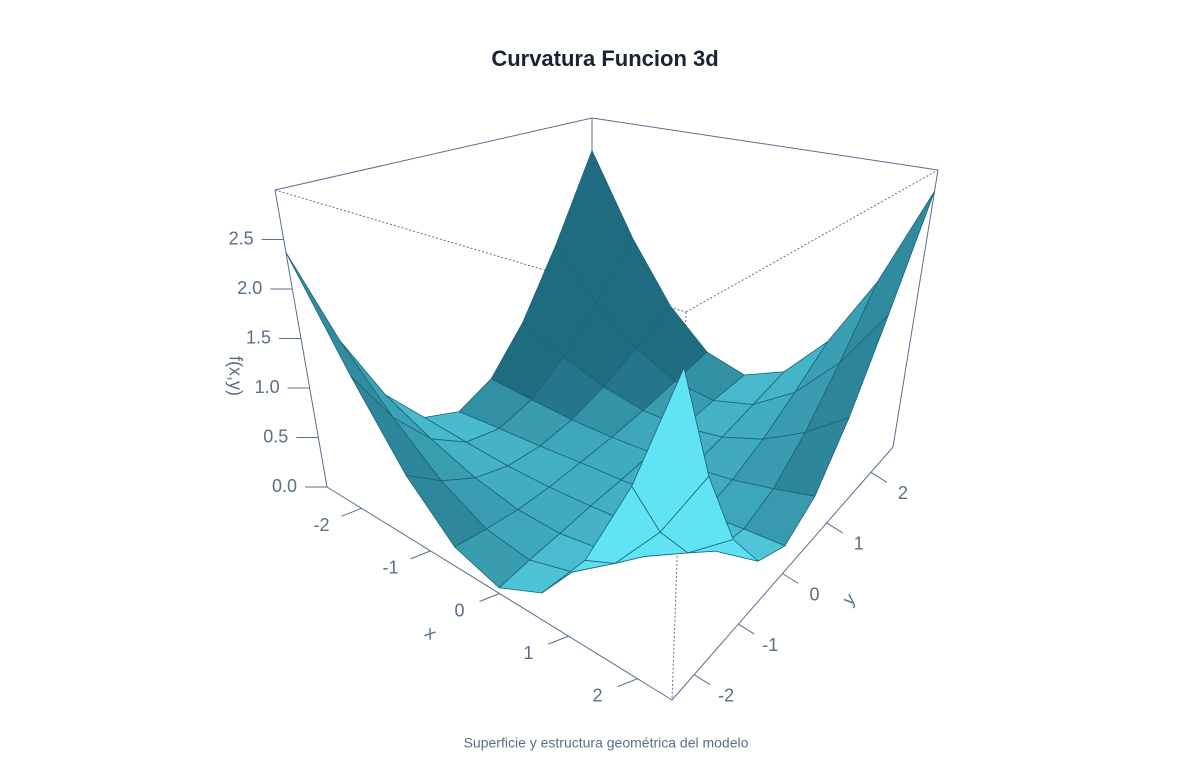  I want to click on y-tick-label: -2, so click(726, 695).